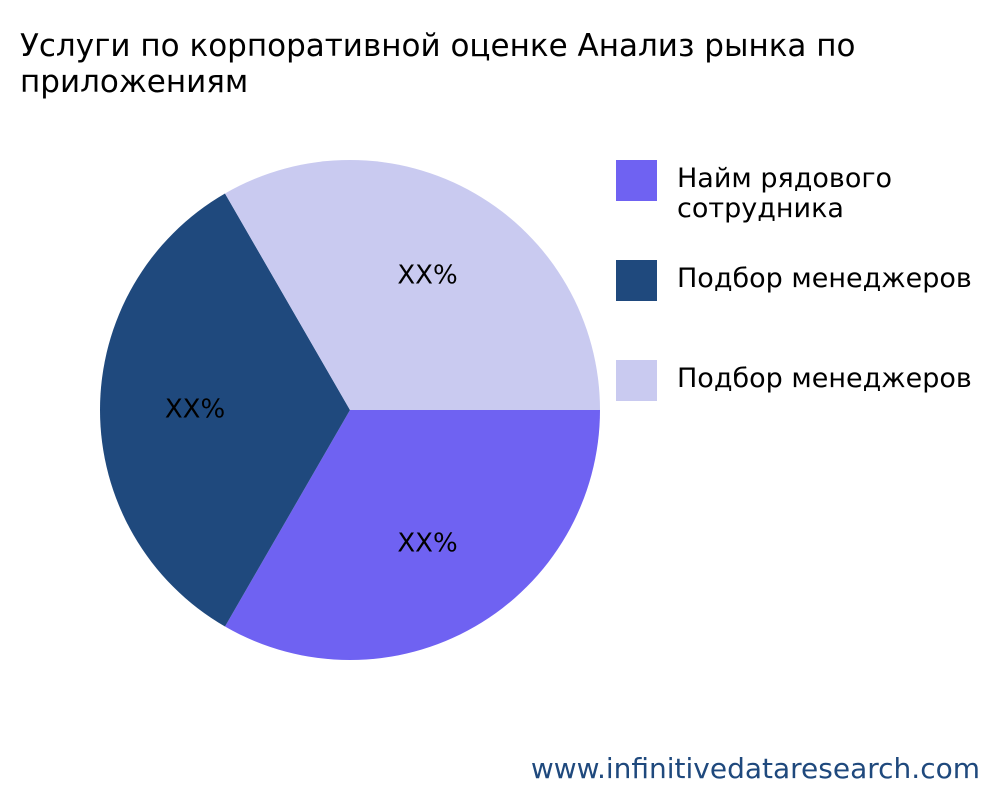 The image size is (1000, 800). I want to click on legend-item: Найм рядового сотрудника, so click(806, 192).